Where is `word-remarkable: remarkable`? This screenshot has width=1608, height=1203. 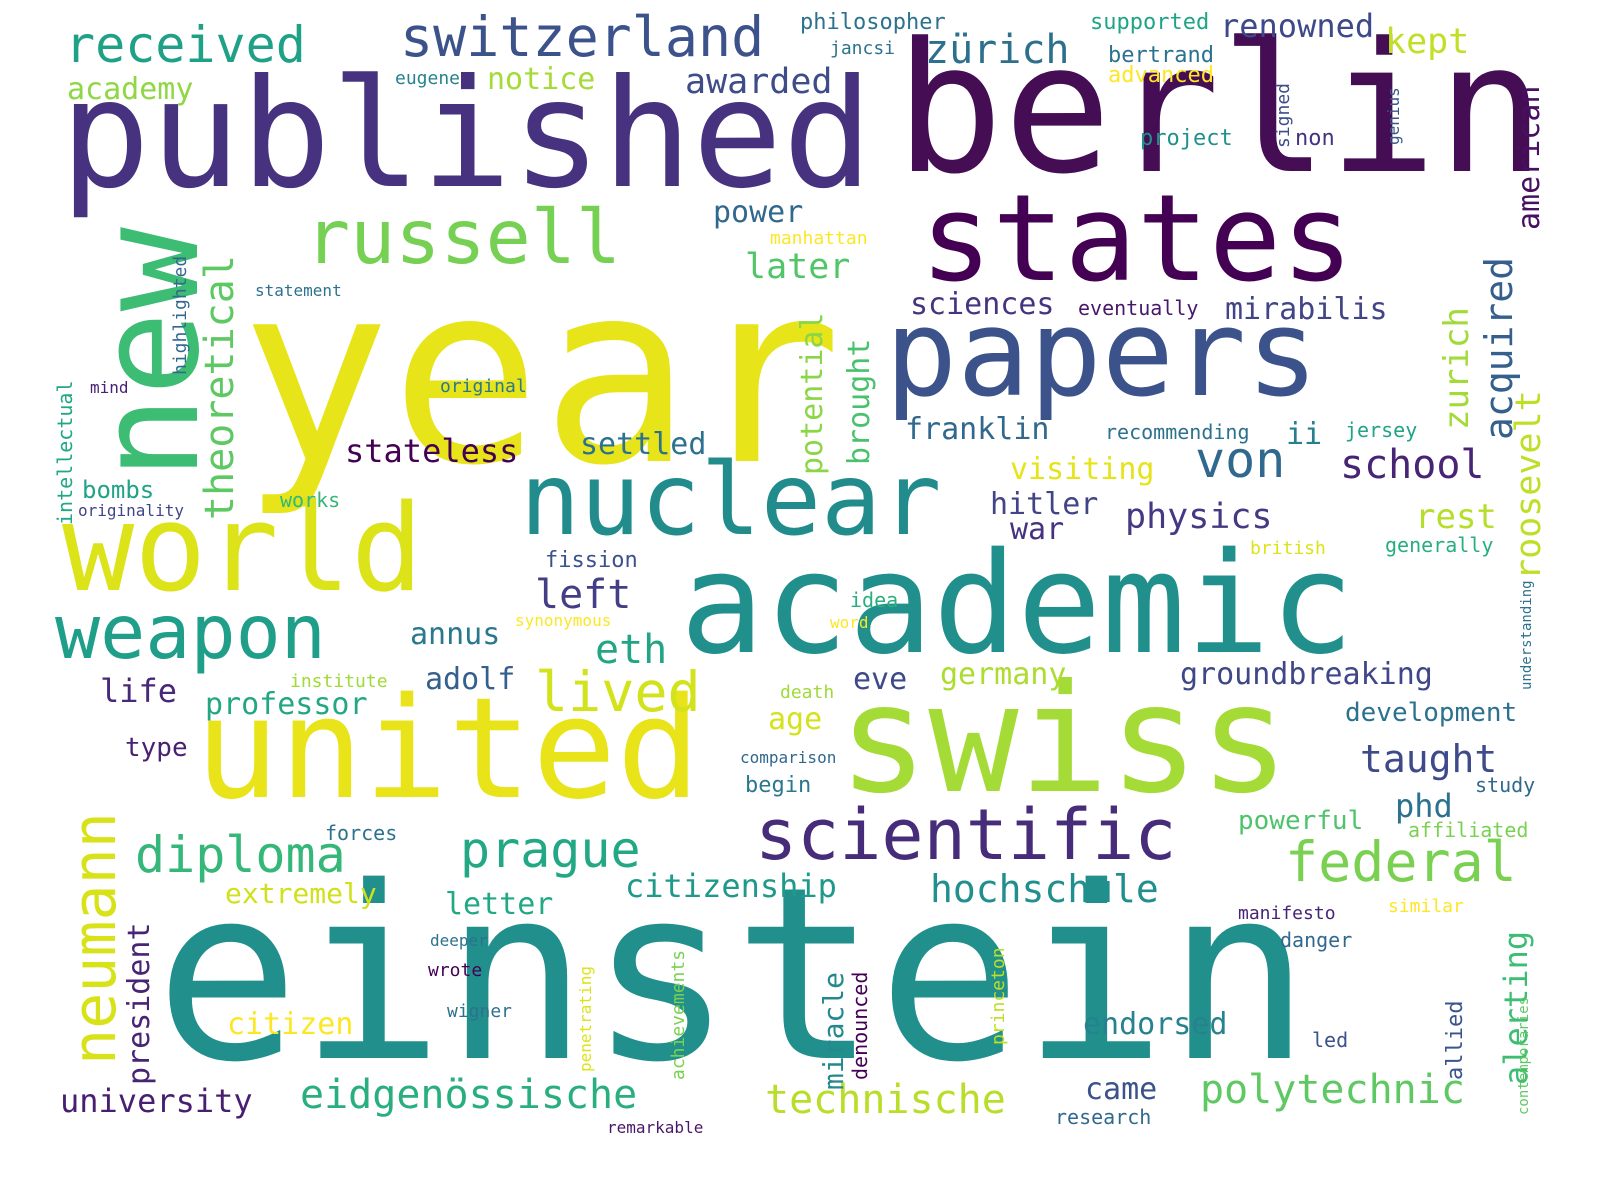 word-remarkable: remarkable is located at coordinates (655, 1127).